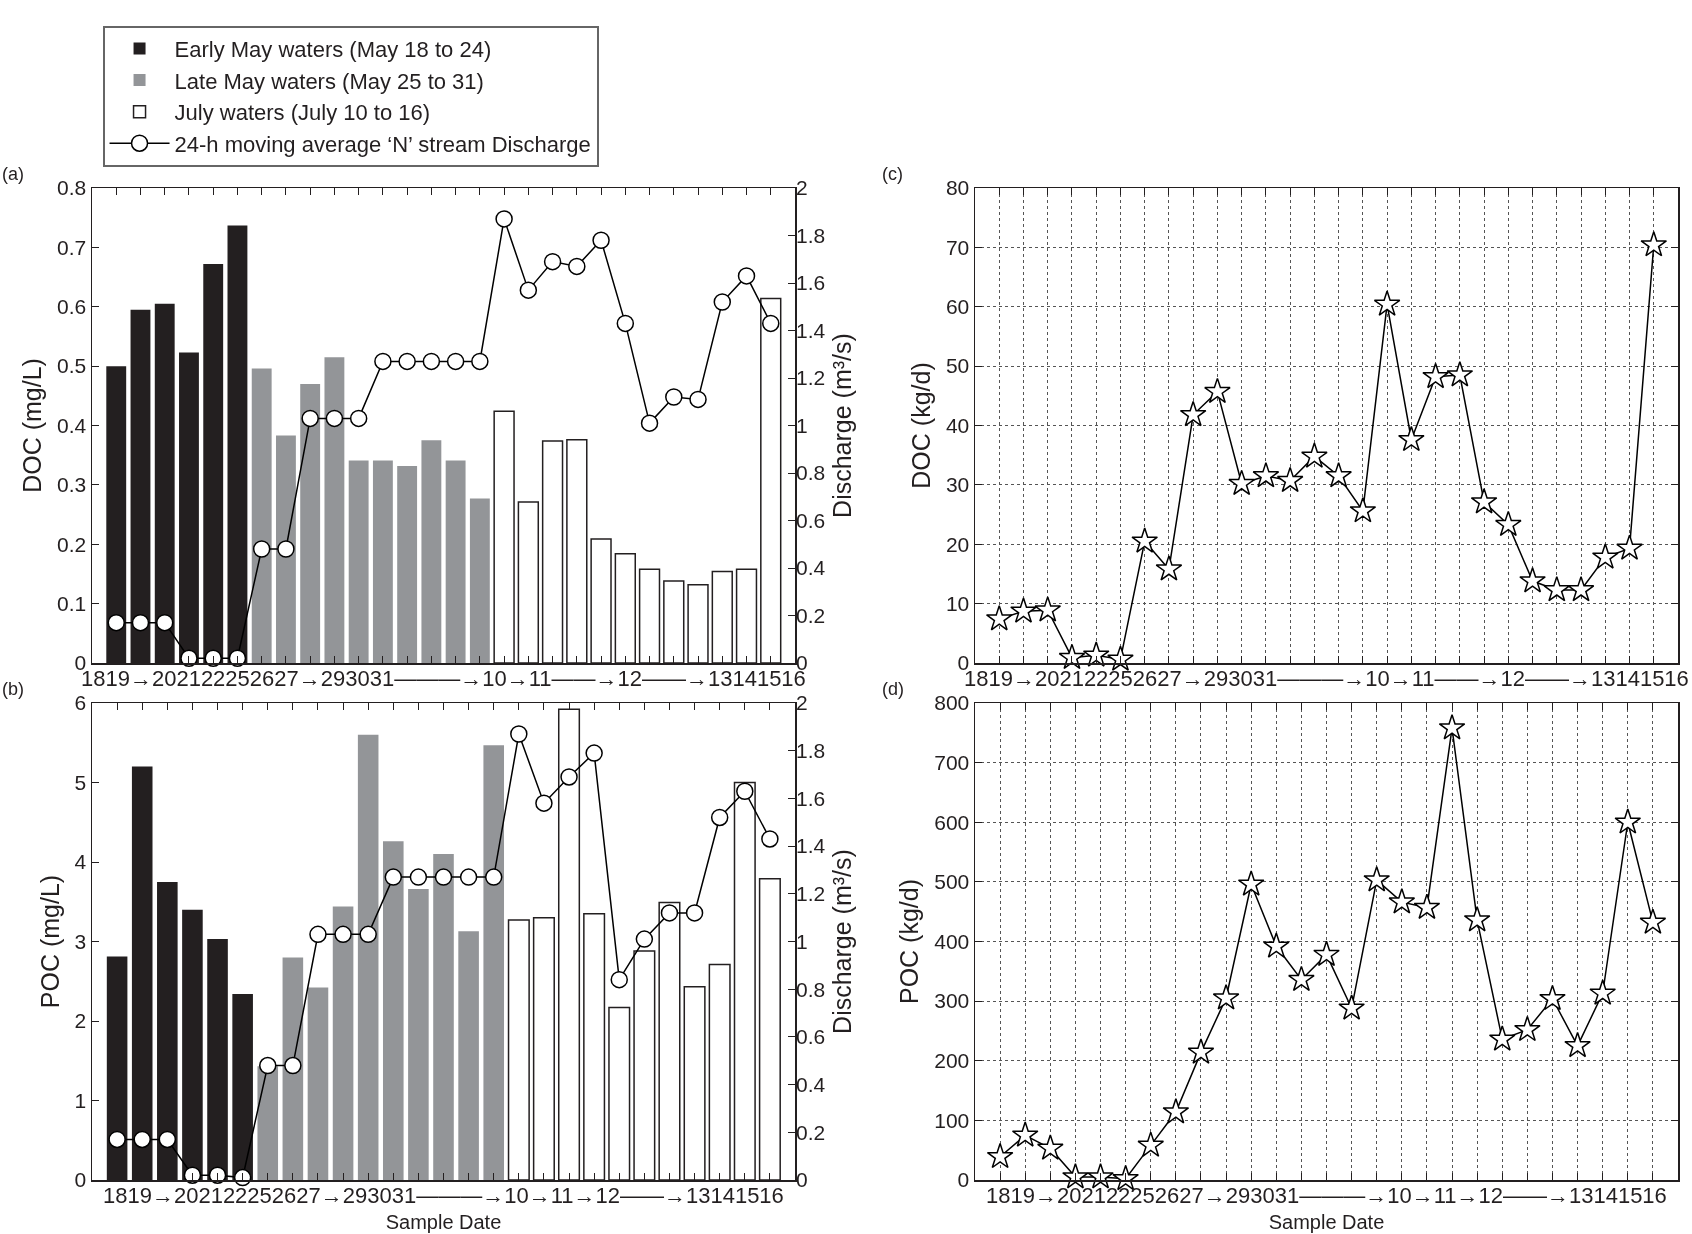 The width and height of the screenshot is (1692, 1234). What do you see at coordinates (72, 603) in the screenshot?
I see `y-tick-label: 0.1` at bounding box center [72, 603].